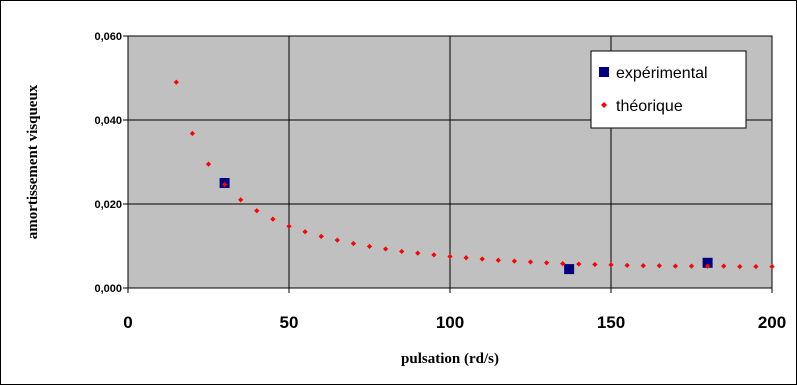 The height and width of the screenshot is (386, 797). What do you see at coordinates (662, 73) in the screenshot?
I see `legend-label-experimental: expérimental` at bounding box center [662, 73].